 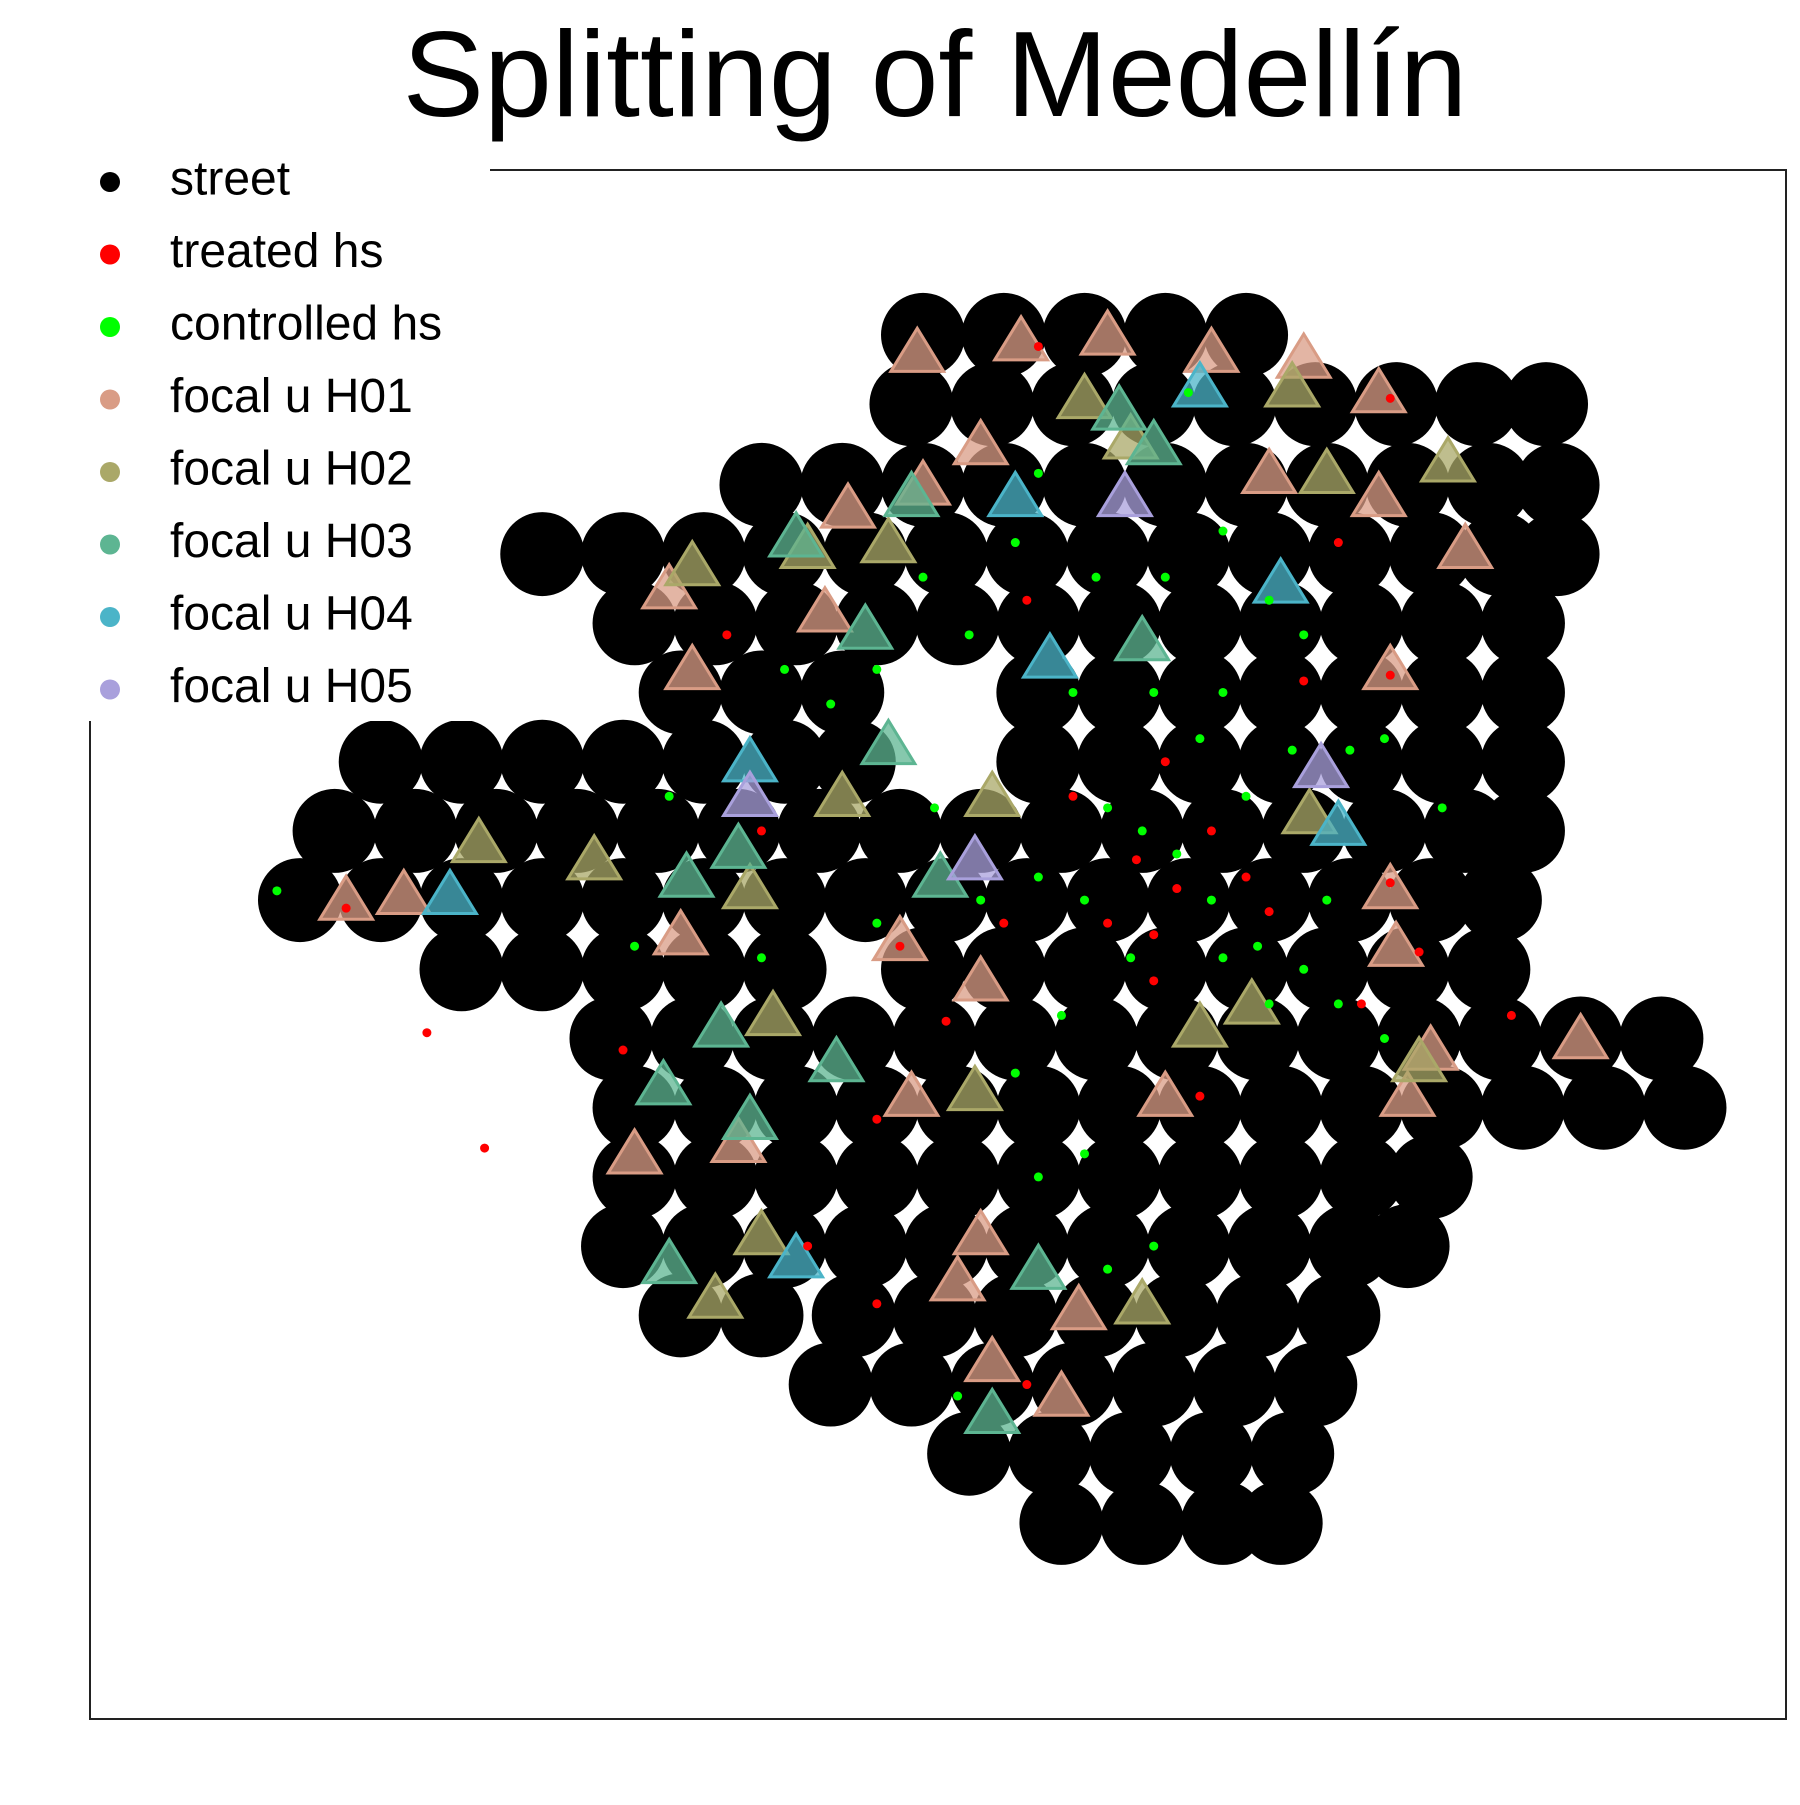 What do you see at coordinates (291, 686) in the screenshot?
I see `legend-label: focal u H05` at bounding box center [291, 686].